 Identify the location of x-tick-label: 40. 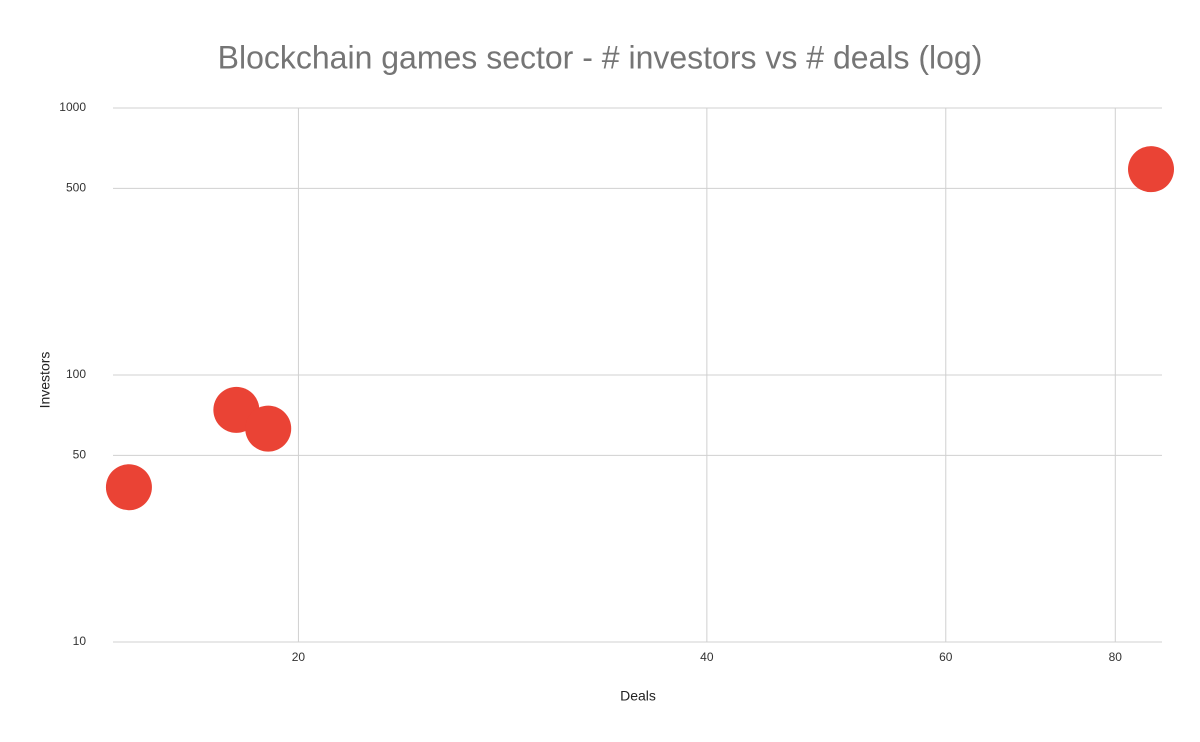
(707, 657).